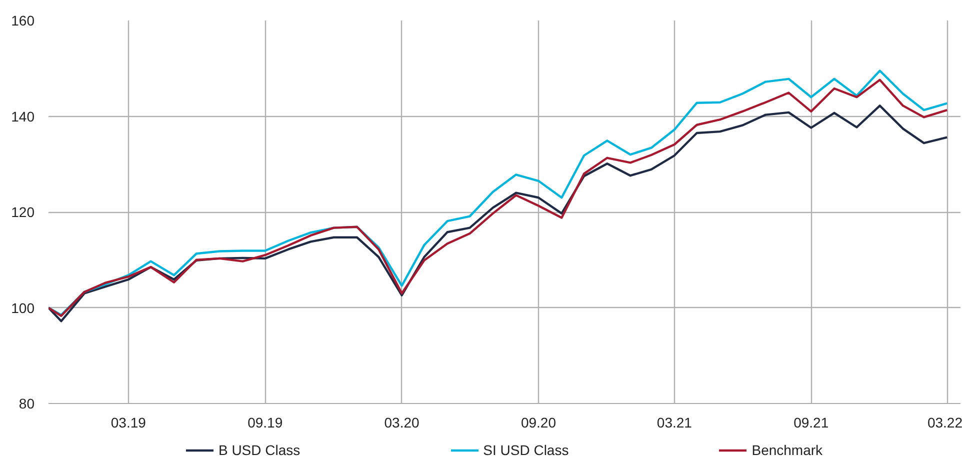 The image size is (962, 472). I want to click on x-tick-label: 03.22, so click(944, 422).